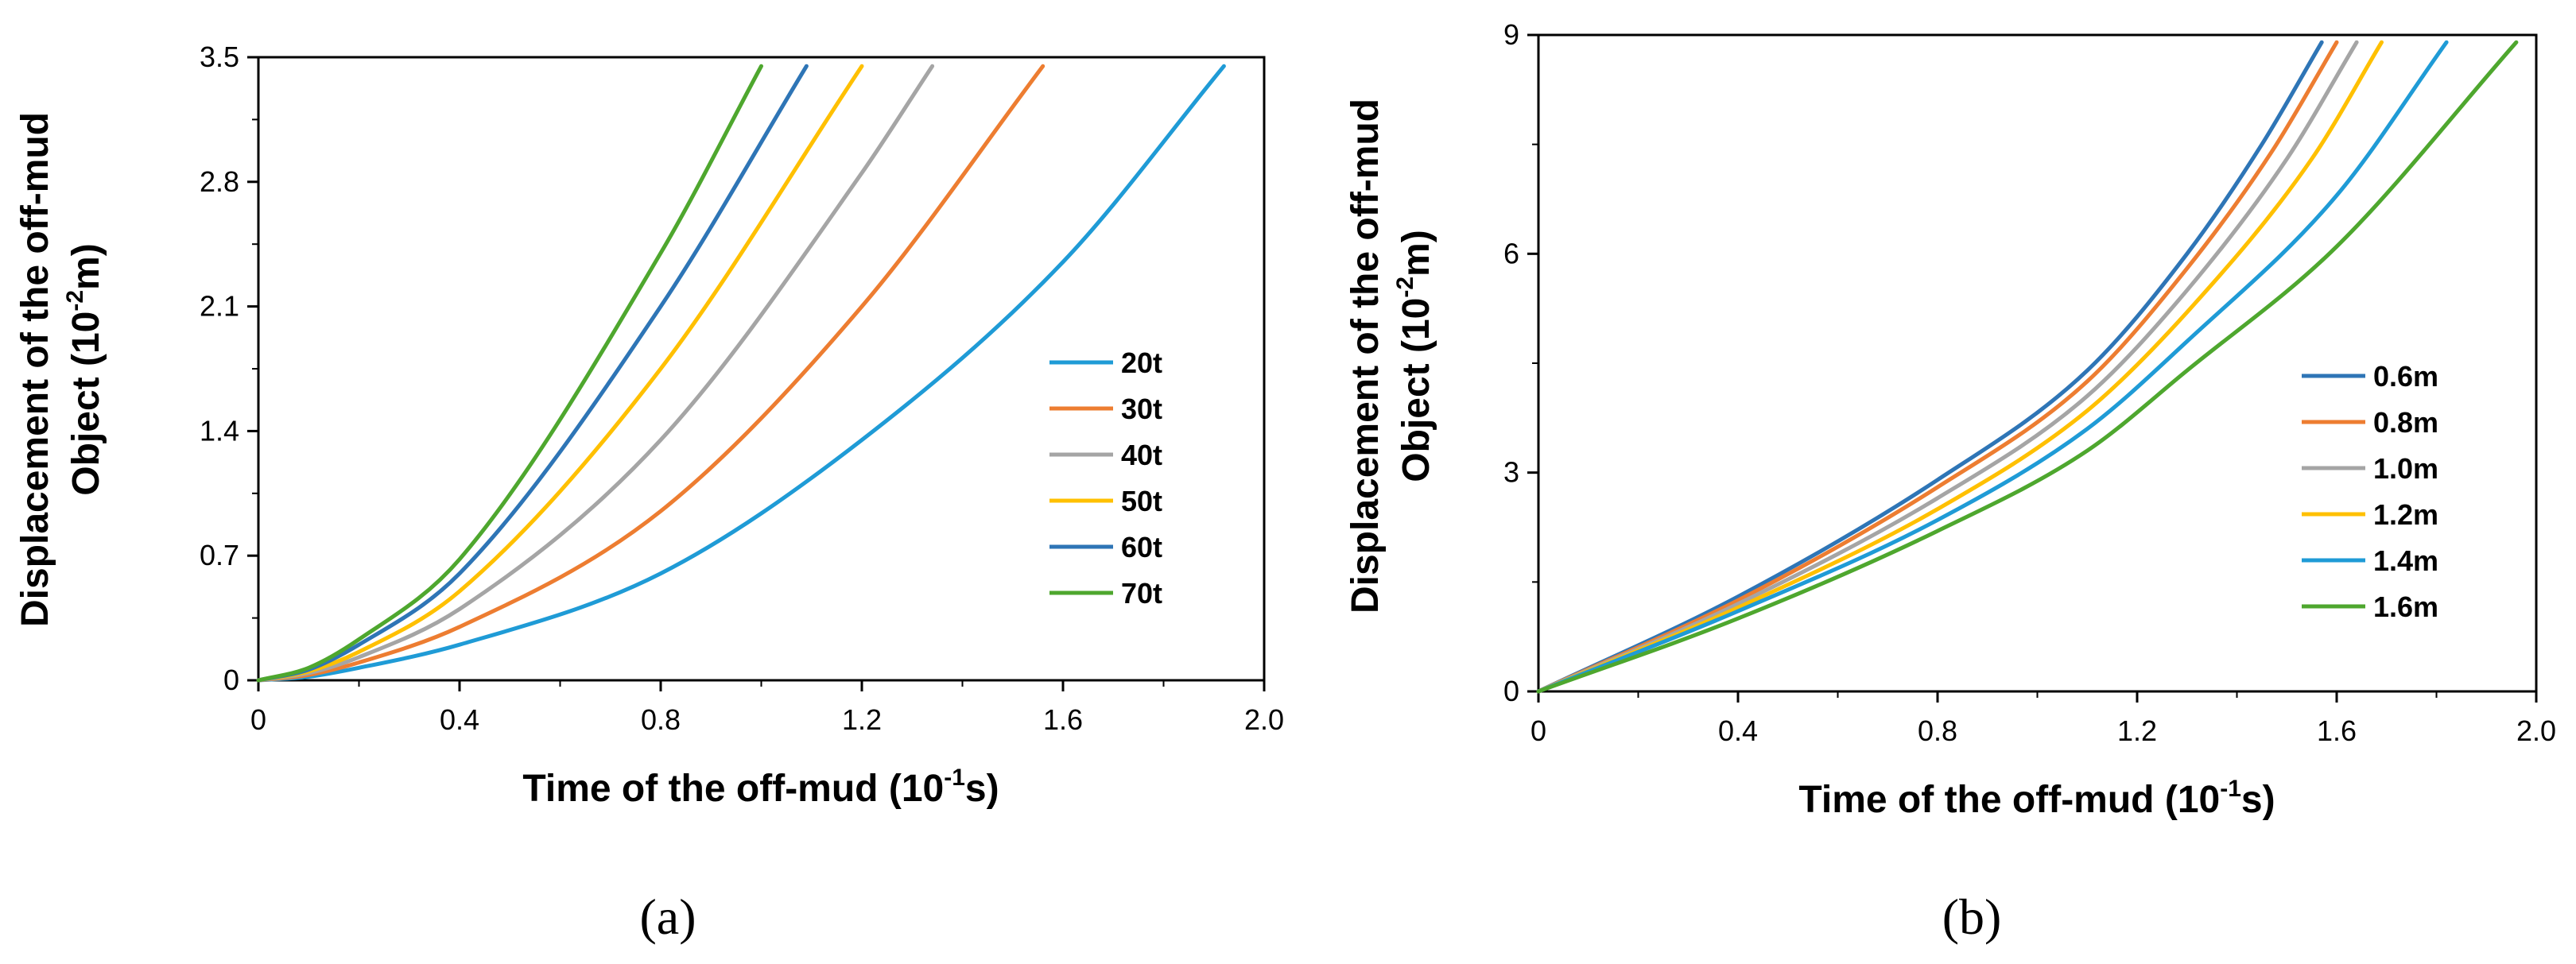  I want to click on y-axis-title-line1-a: Displacement of the off-mud, so click(35, 369).